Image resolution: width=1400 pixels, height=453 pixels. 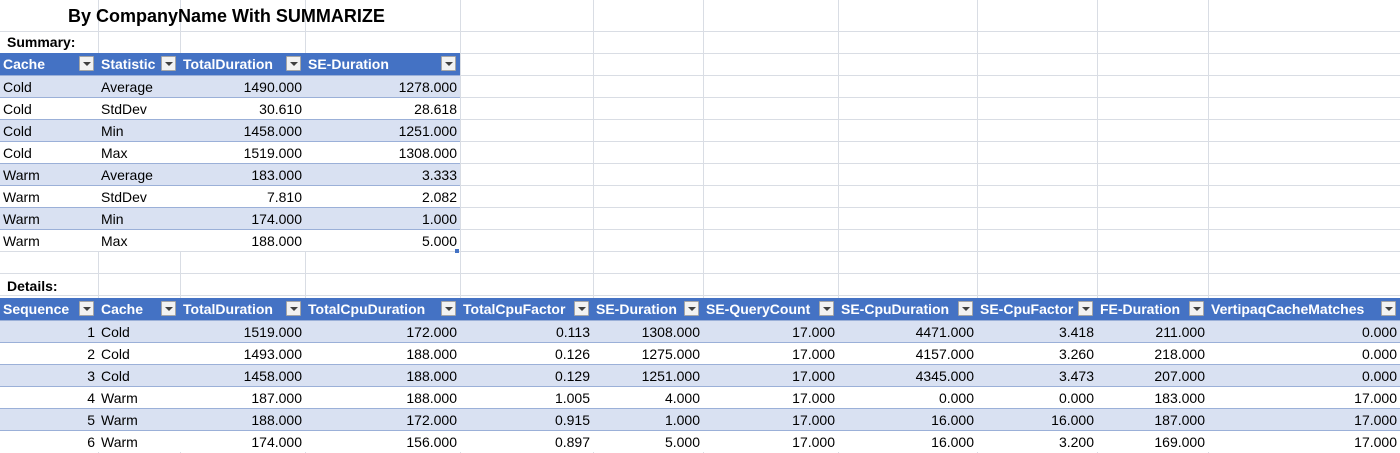 What do you see at coordinates (49, 331) in the screenshot?
I see `details-cell: 1` at bounding box center [49, 331].